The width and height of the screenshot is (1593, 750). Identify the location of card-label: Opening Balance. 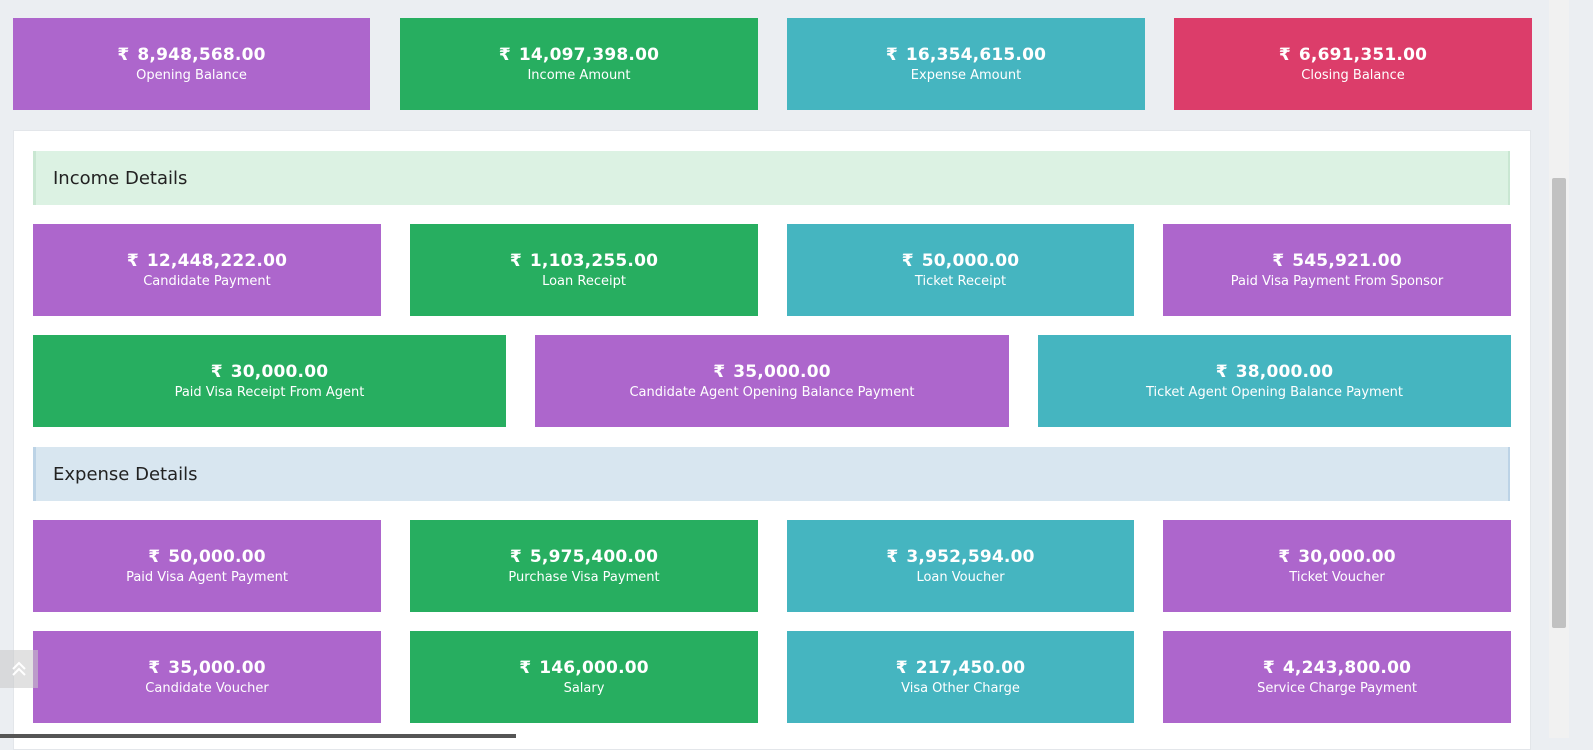
(191, 75).